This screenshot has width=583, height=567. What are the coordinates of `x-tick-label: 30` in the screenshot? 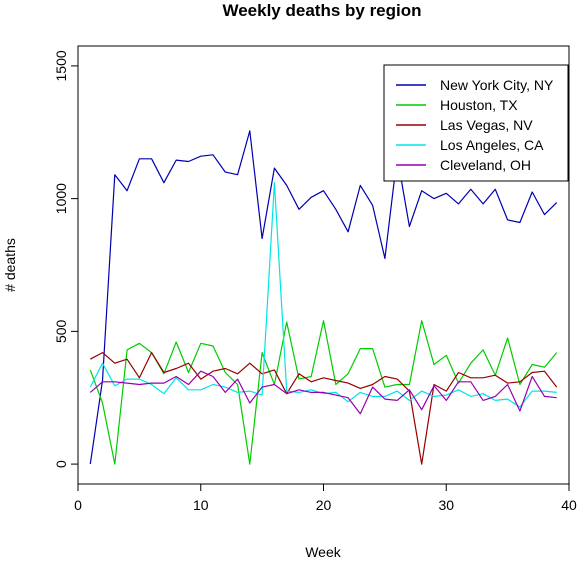 It's located at (446, 505).